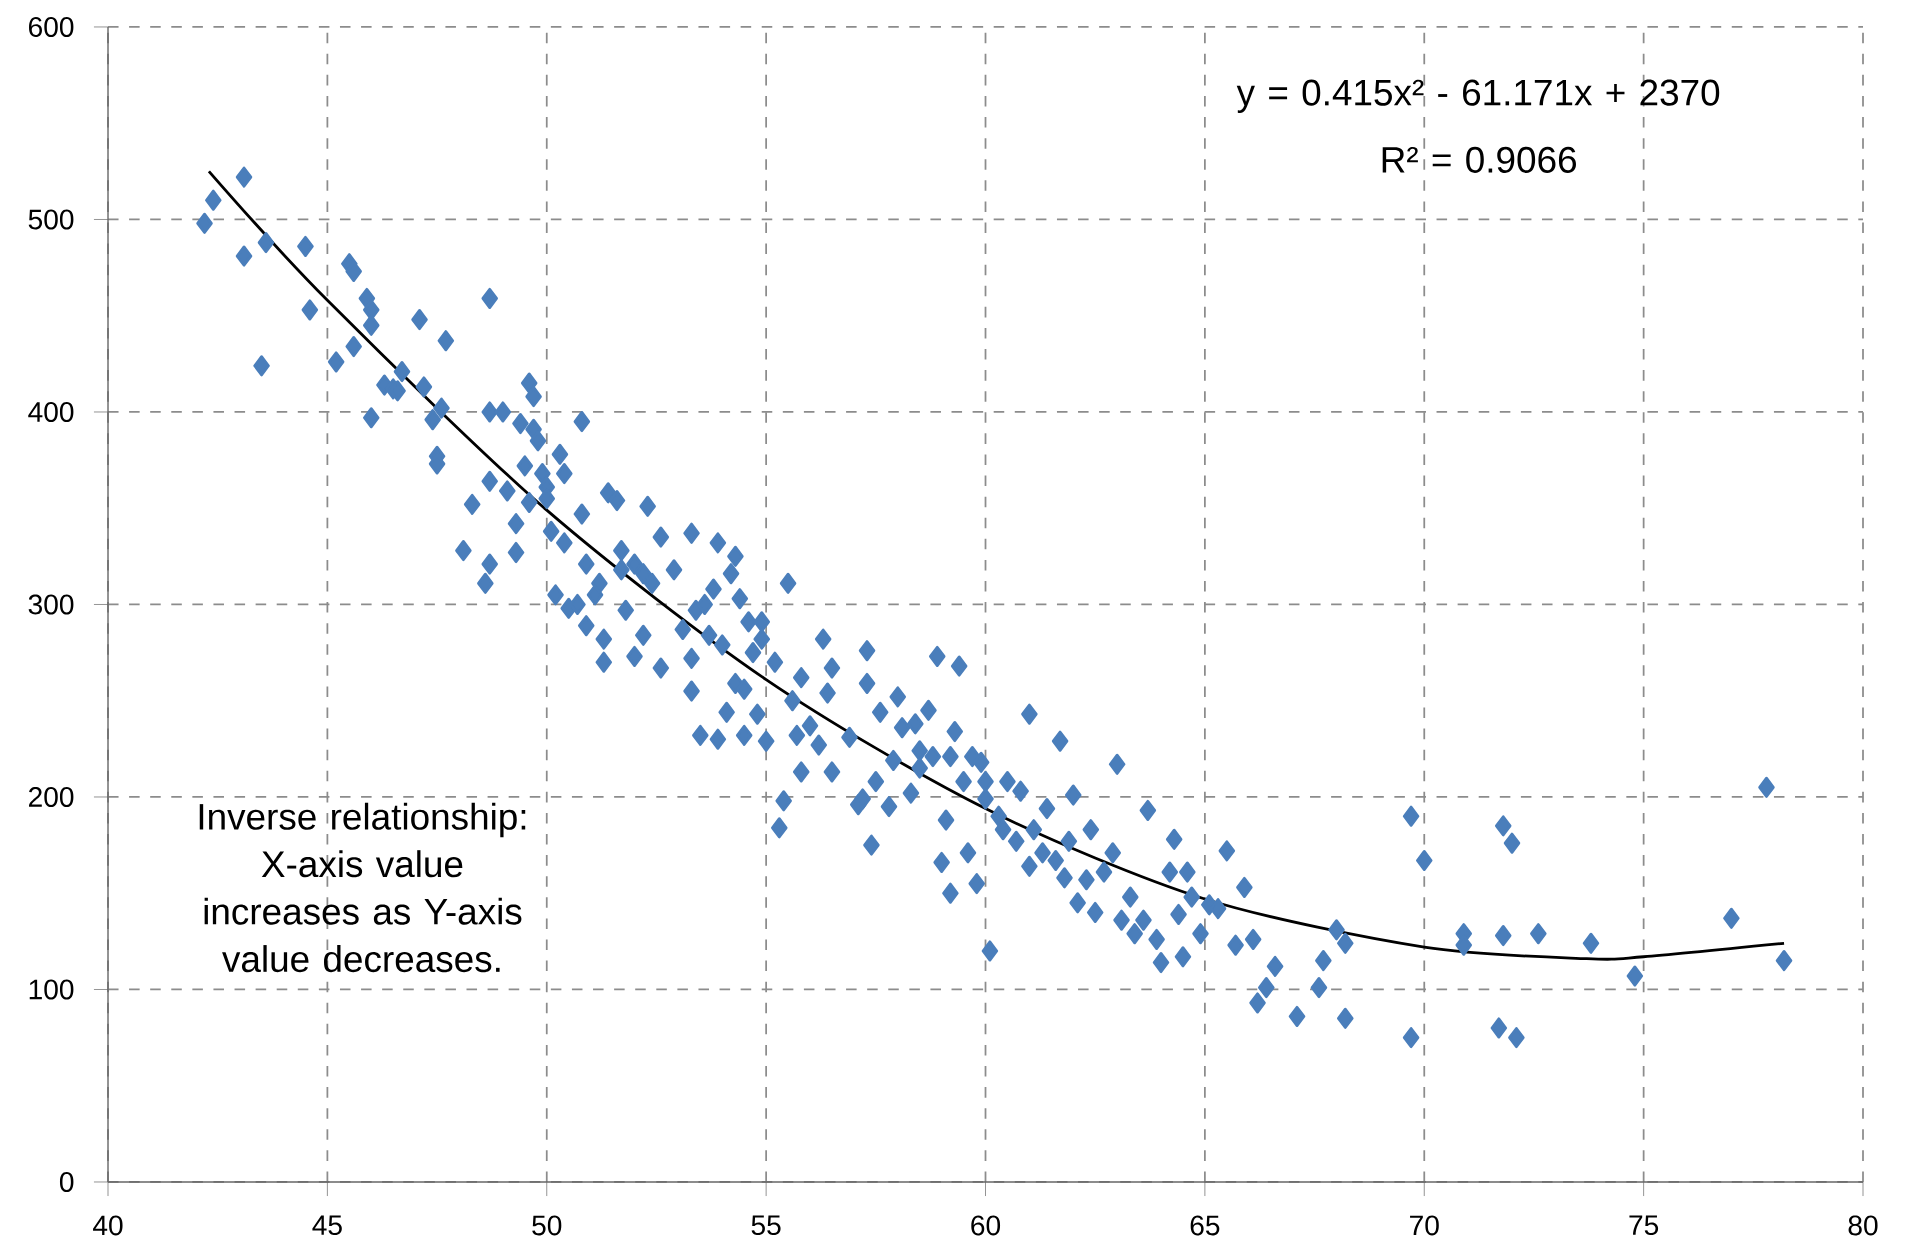  Describe the element at coordinates (1424, 1225) in the screenshot. I see `x-tick-label: 70` at that location.